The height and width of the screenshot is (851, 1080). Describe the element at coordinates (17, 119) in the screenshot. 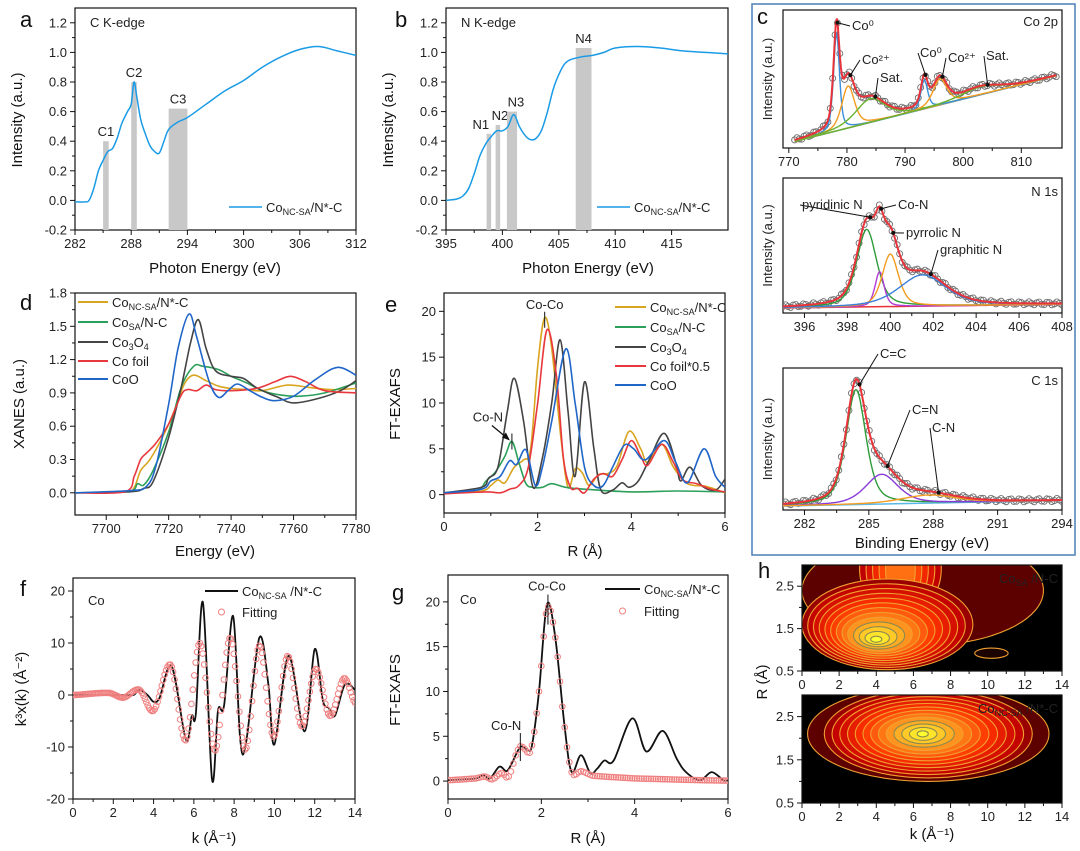

I see `y-axis-label: Intensity (a.u.)` at that location.